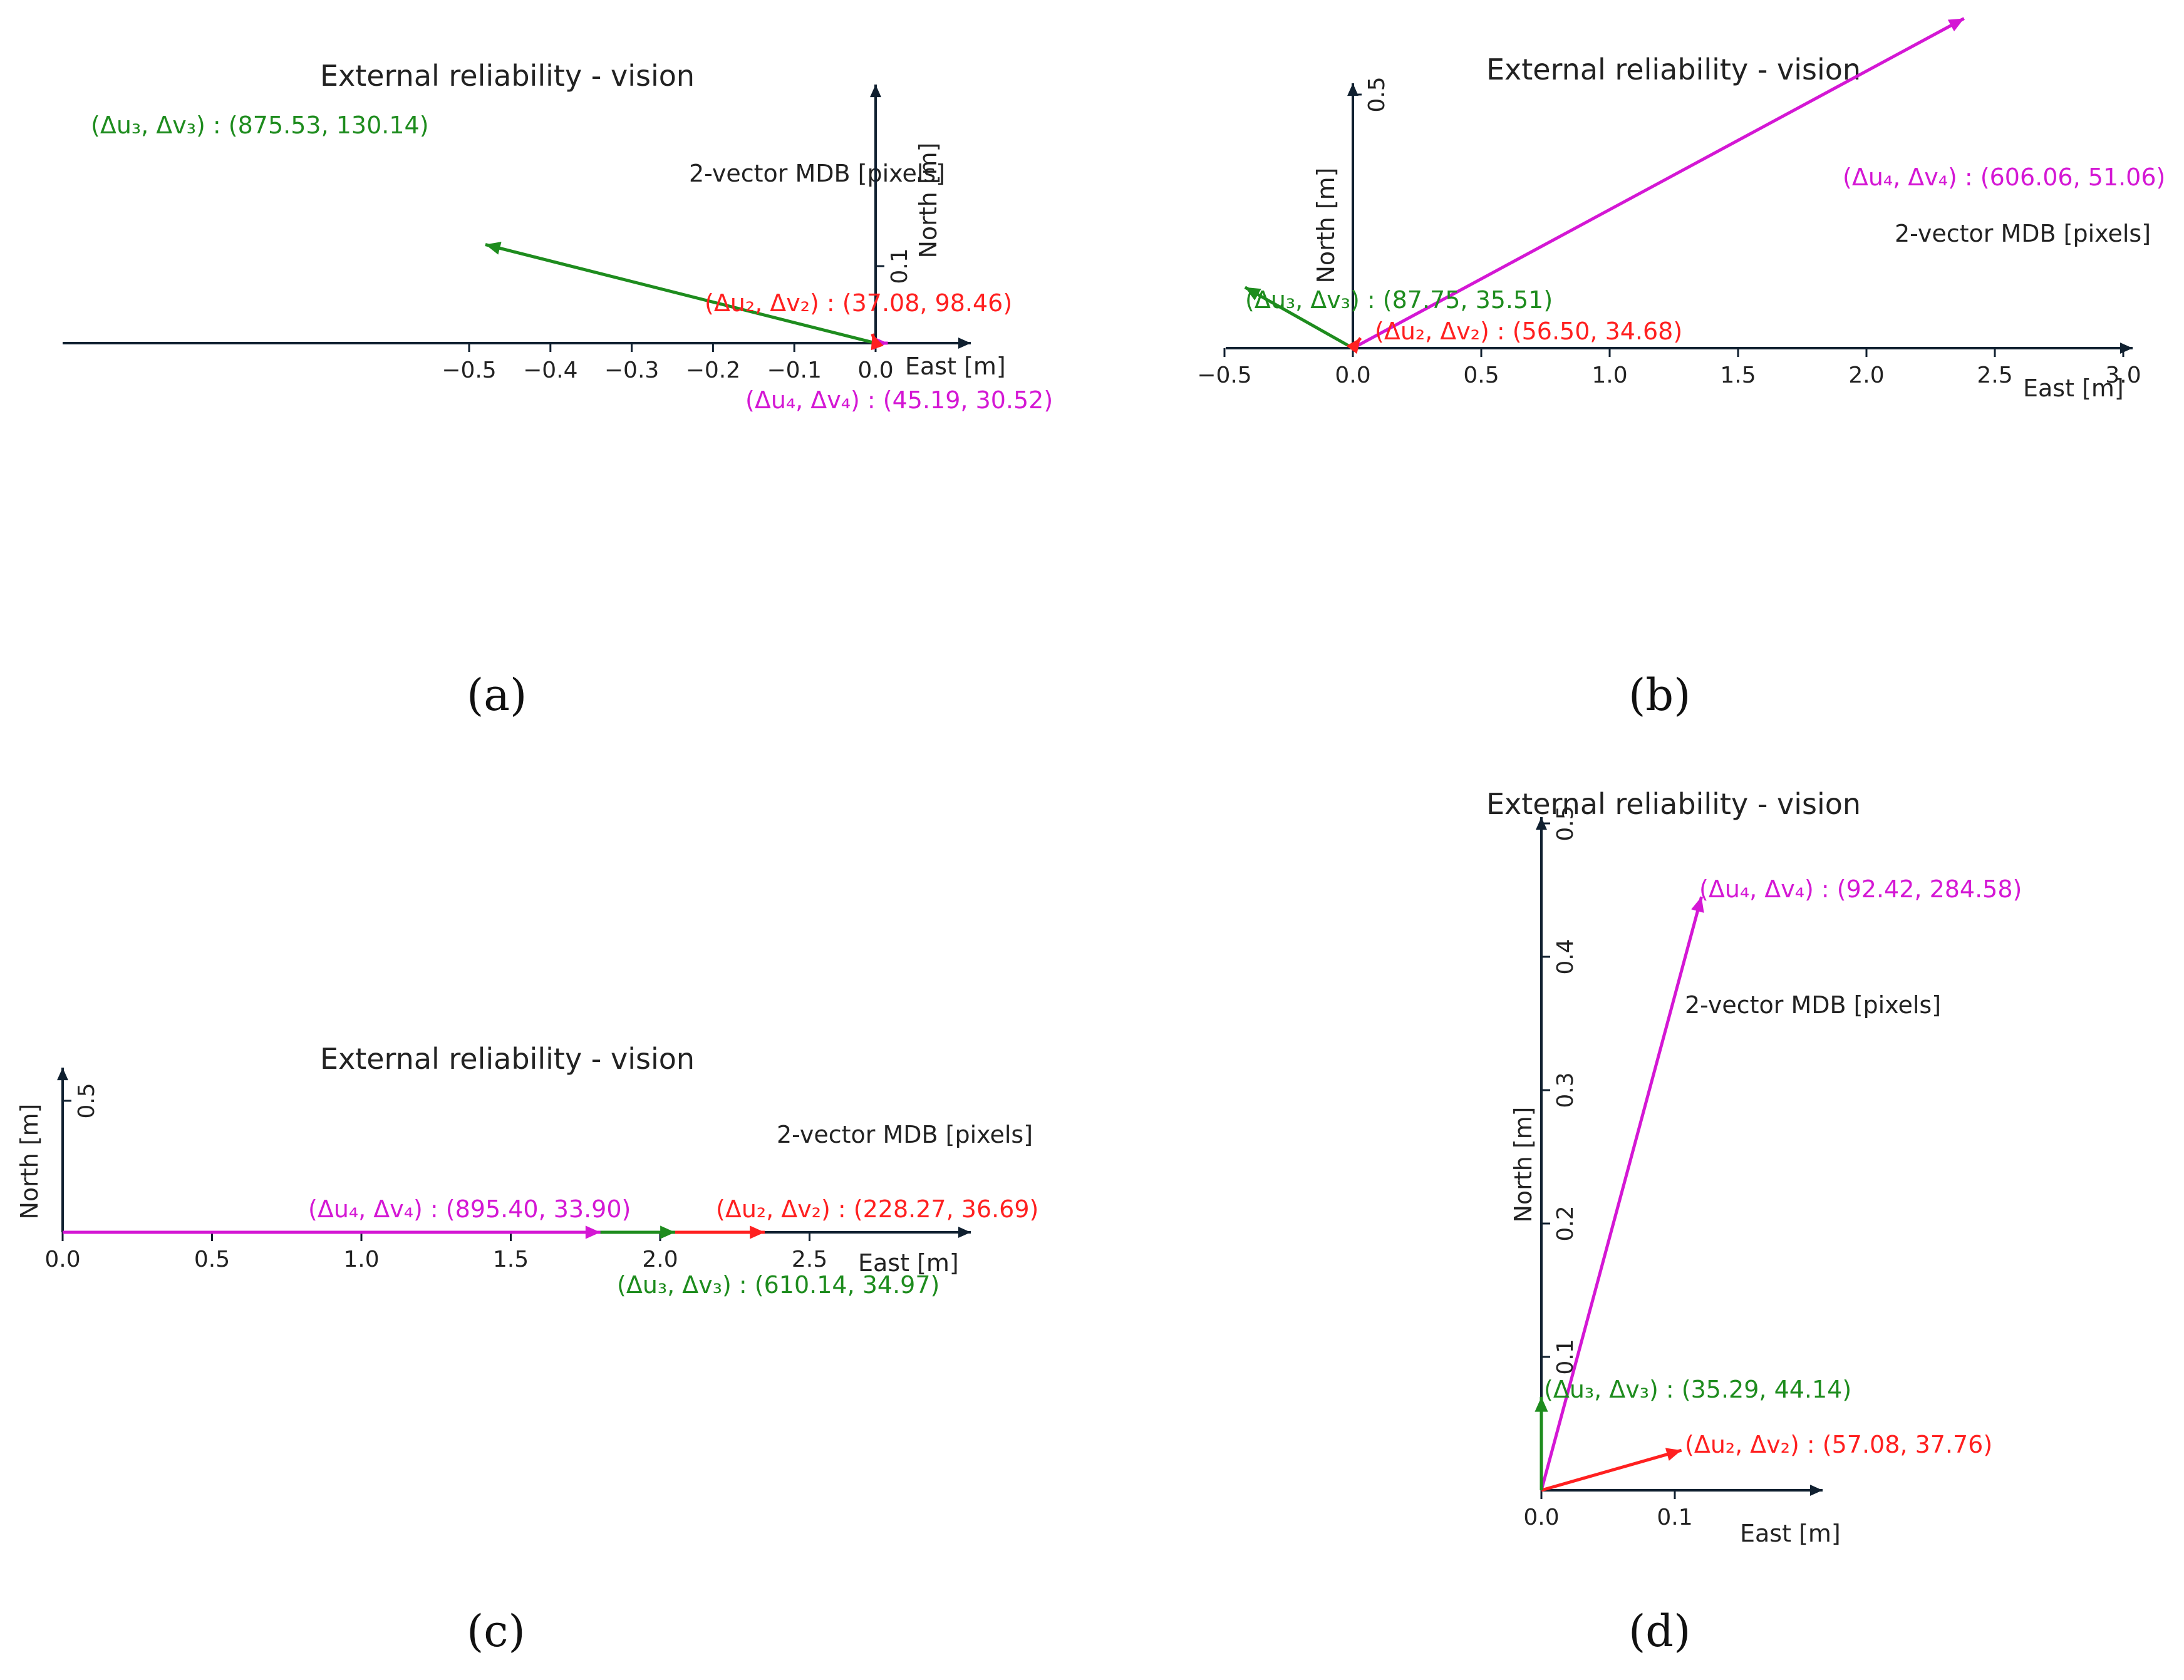  Describe the element at coordinates (1659, 695) in the screenshot. I see `caption-b: (b)` at that location.